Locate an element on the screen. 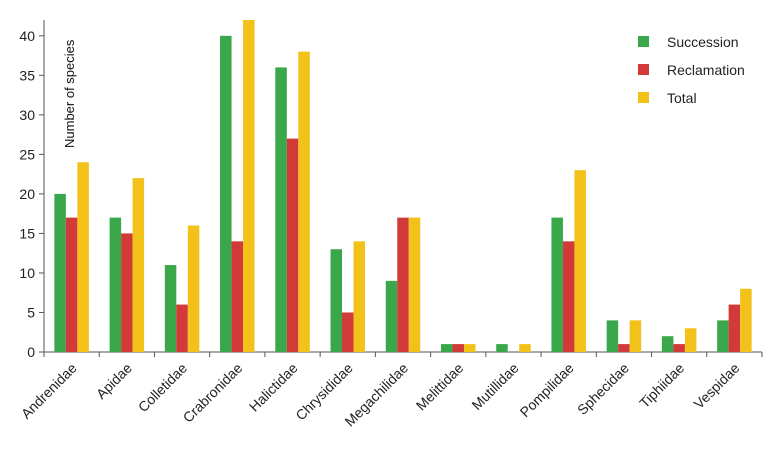 The image size is (780, 453). bar-succession-andrenidae is located at coordinates (60, 272).